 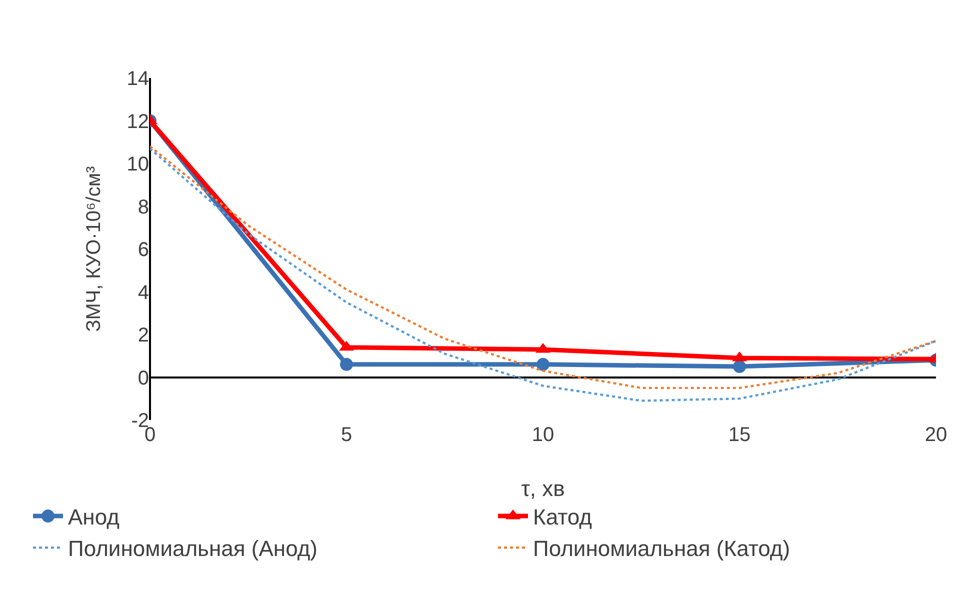 I want to click on y-tick-label: 8, so click(x=143, y=207).